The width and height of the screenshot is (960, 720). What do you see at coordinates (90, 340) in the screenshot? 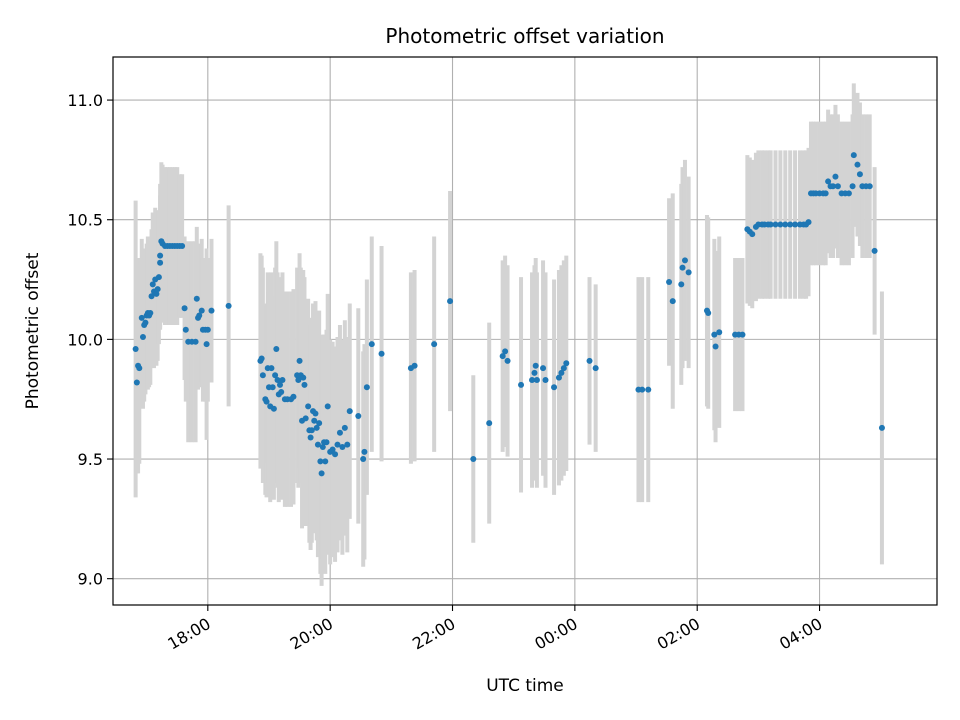
I see `y-axis-ticks: 9.0 9.5 10.0 10.5 11.0` at bounding box center [90, 340].